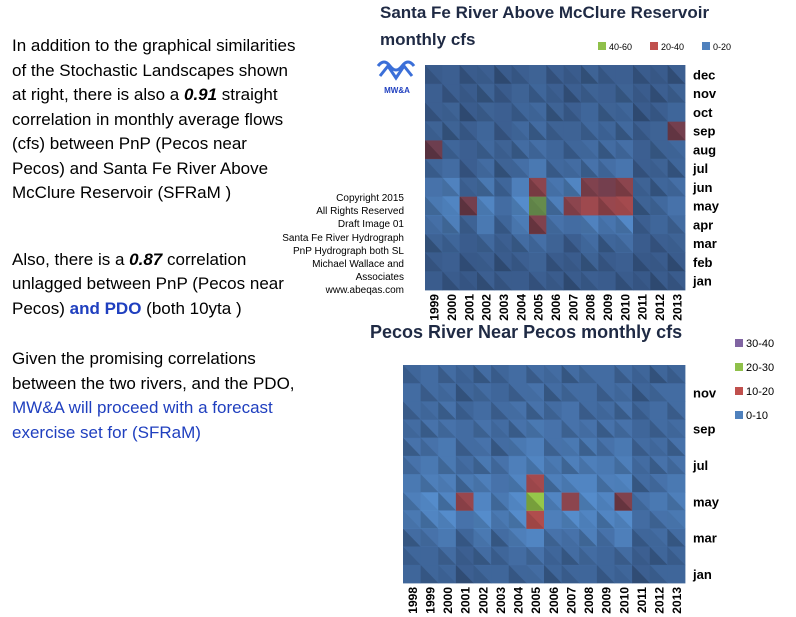 Image resolution: width=796 pixels, height=617 pixels. Describe the element at coordinates (643, 307) in the screenshot. I see `x-tick-label: 2011` at that location.